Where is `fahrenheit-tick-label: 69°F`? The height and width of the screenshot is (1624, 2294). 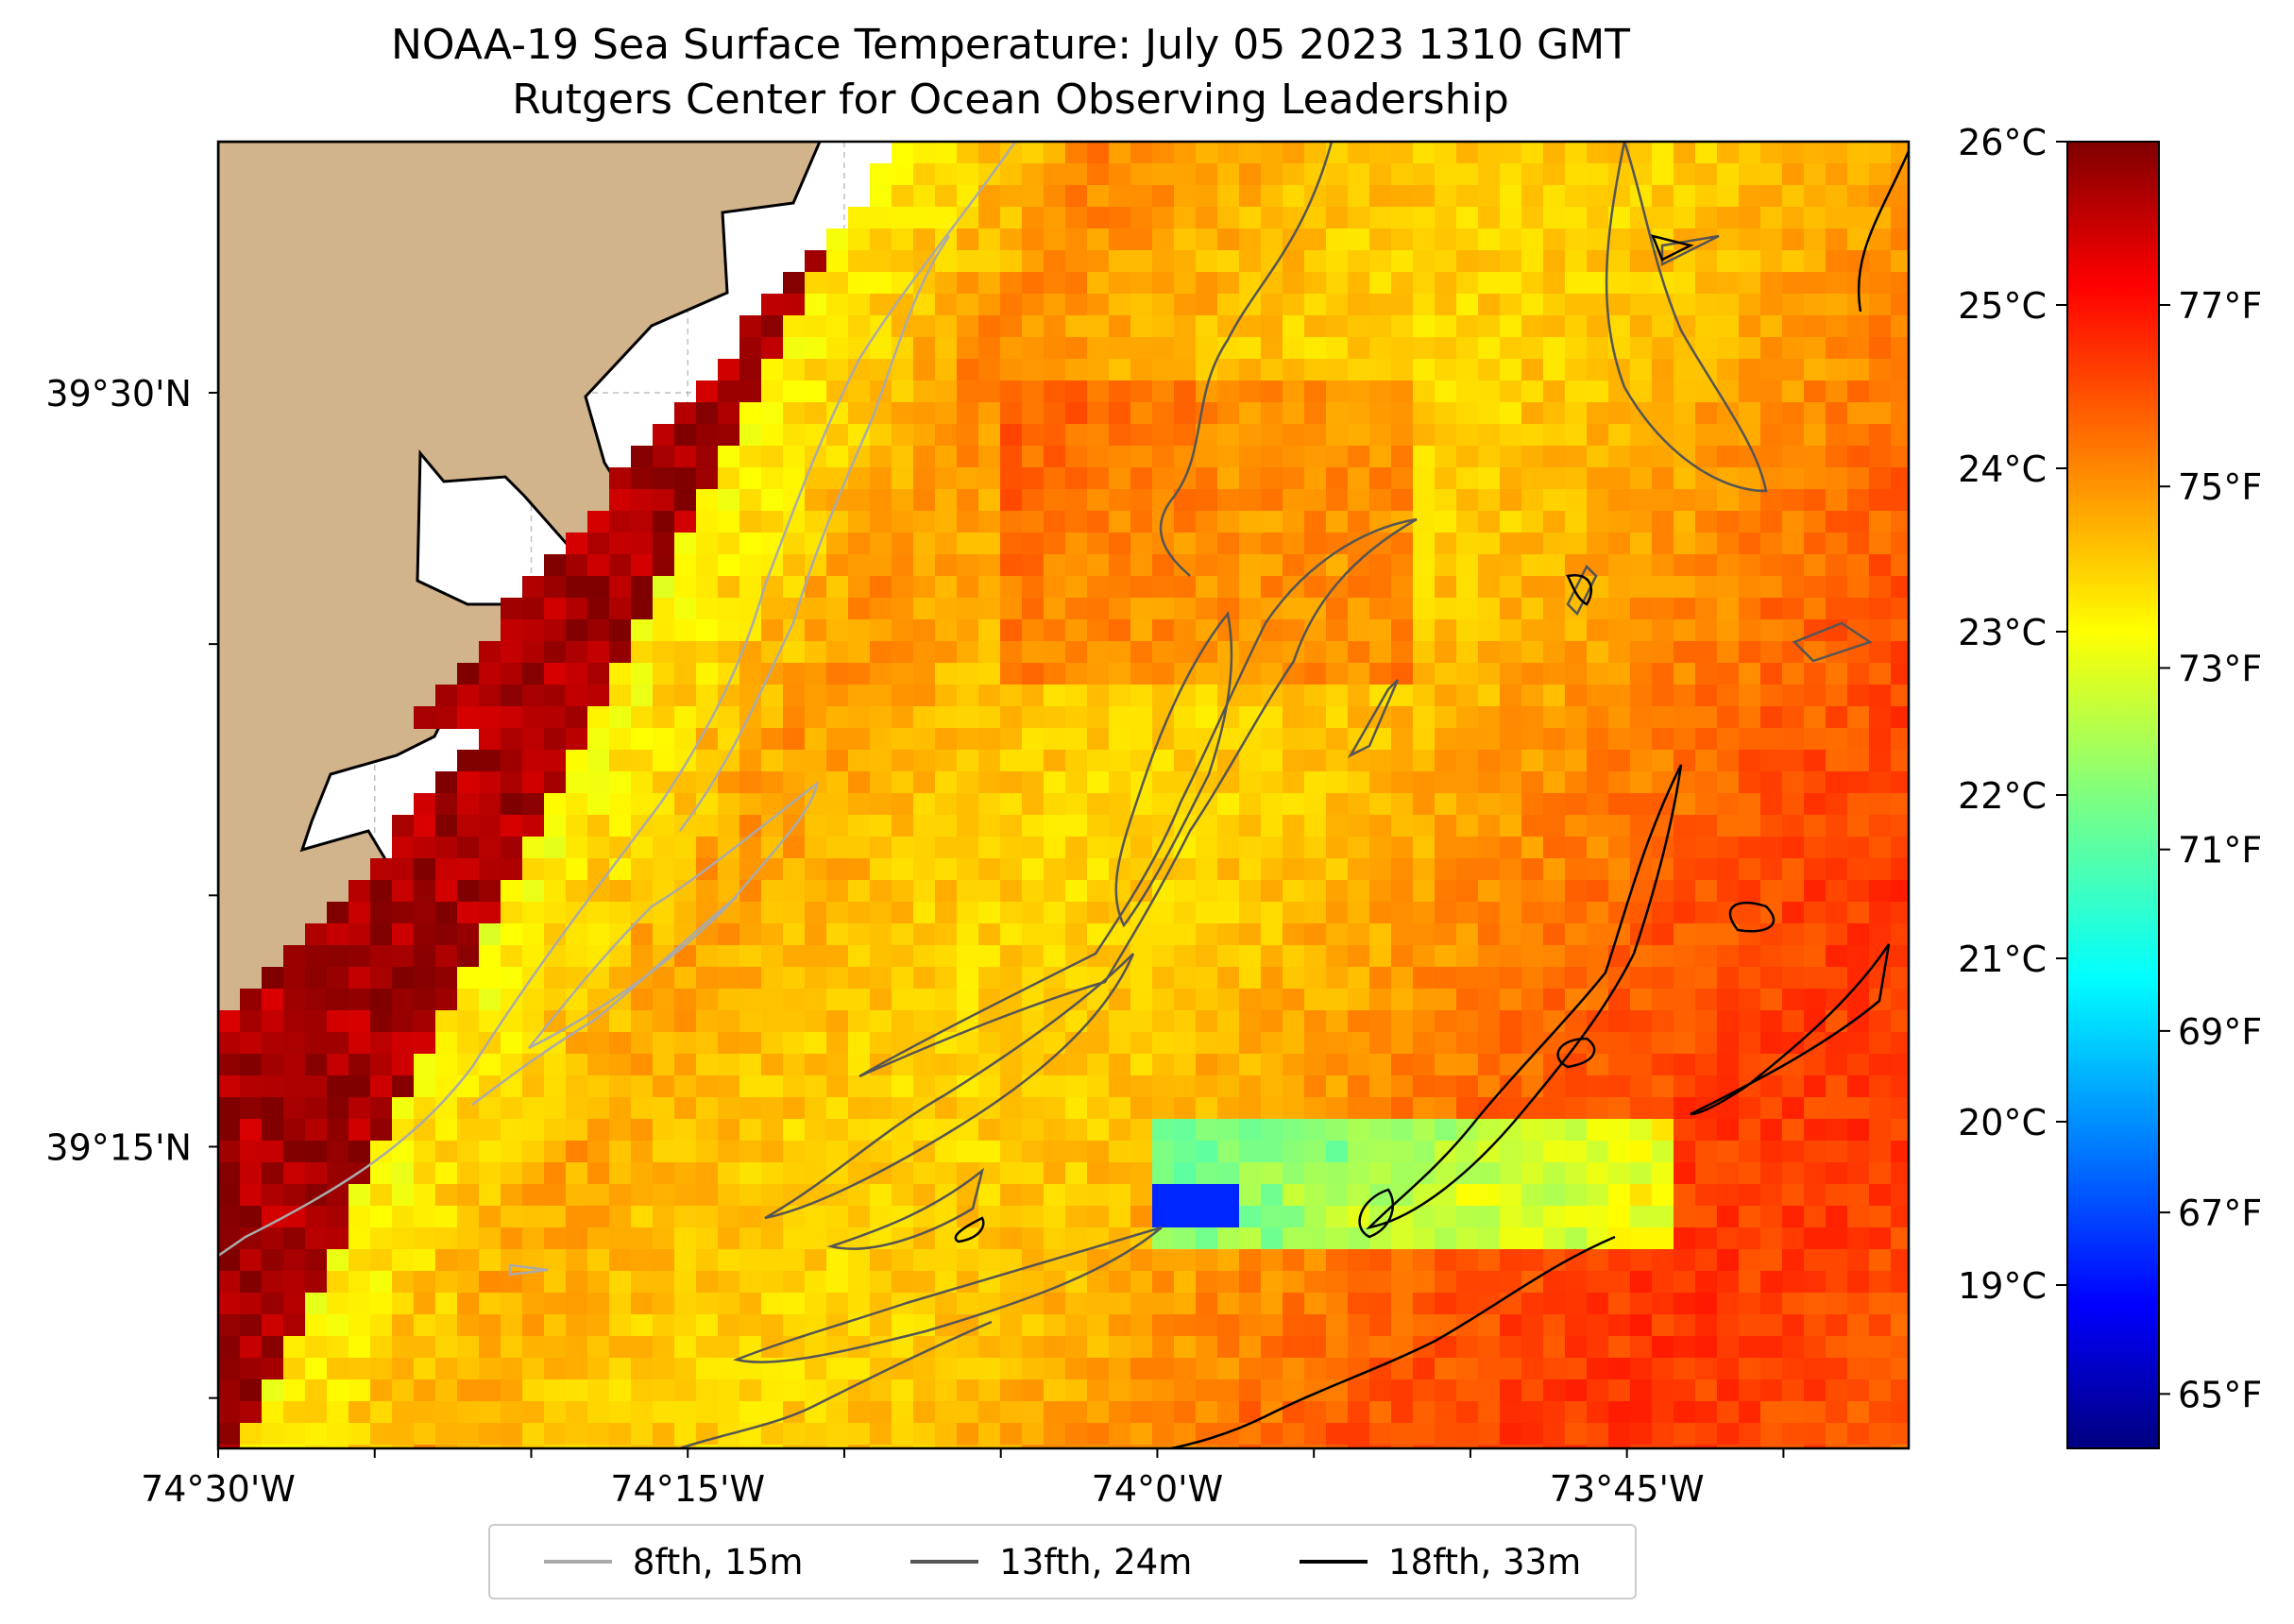
fahrenheit-tick-label: 69°F is located at coordinates (2220, 1032).